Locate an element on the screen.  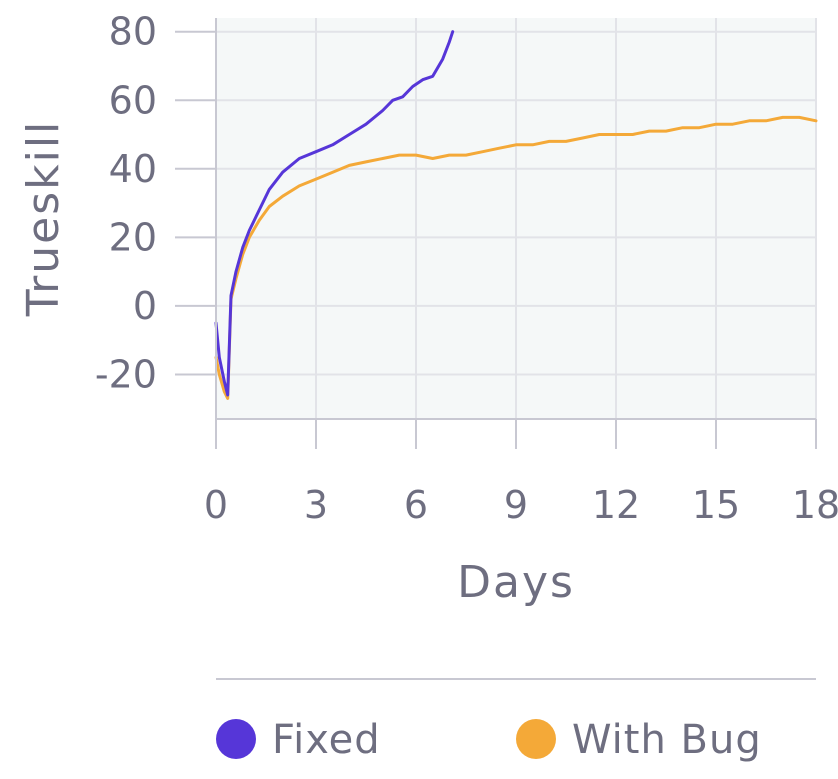
x-axis-ticks: 0 3 6 9 12 15 18 is located at coordinates (521, 473).